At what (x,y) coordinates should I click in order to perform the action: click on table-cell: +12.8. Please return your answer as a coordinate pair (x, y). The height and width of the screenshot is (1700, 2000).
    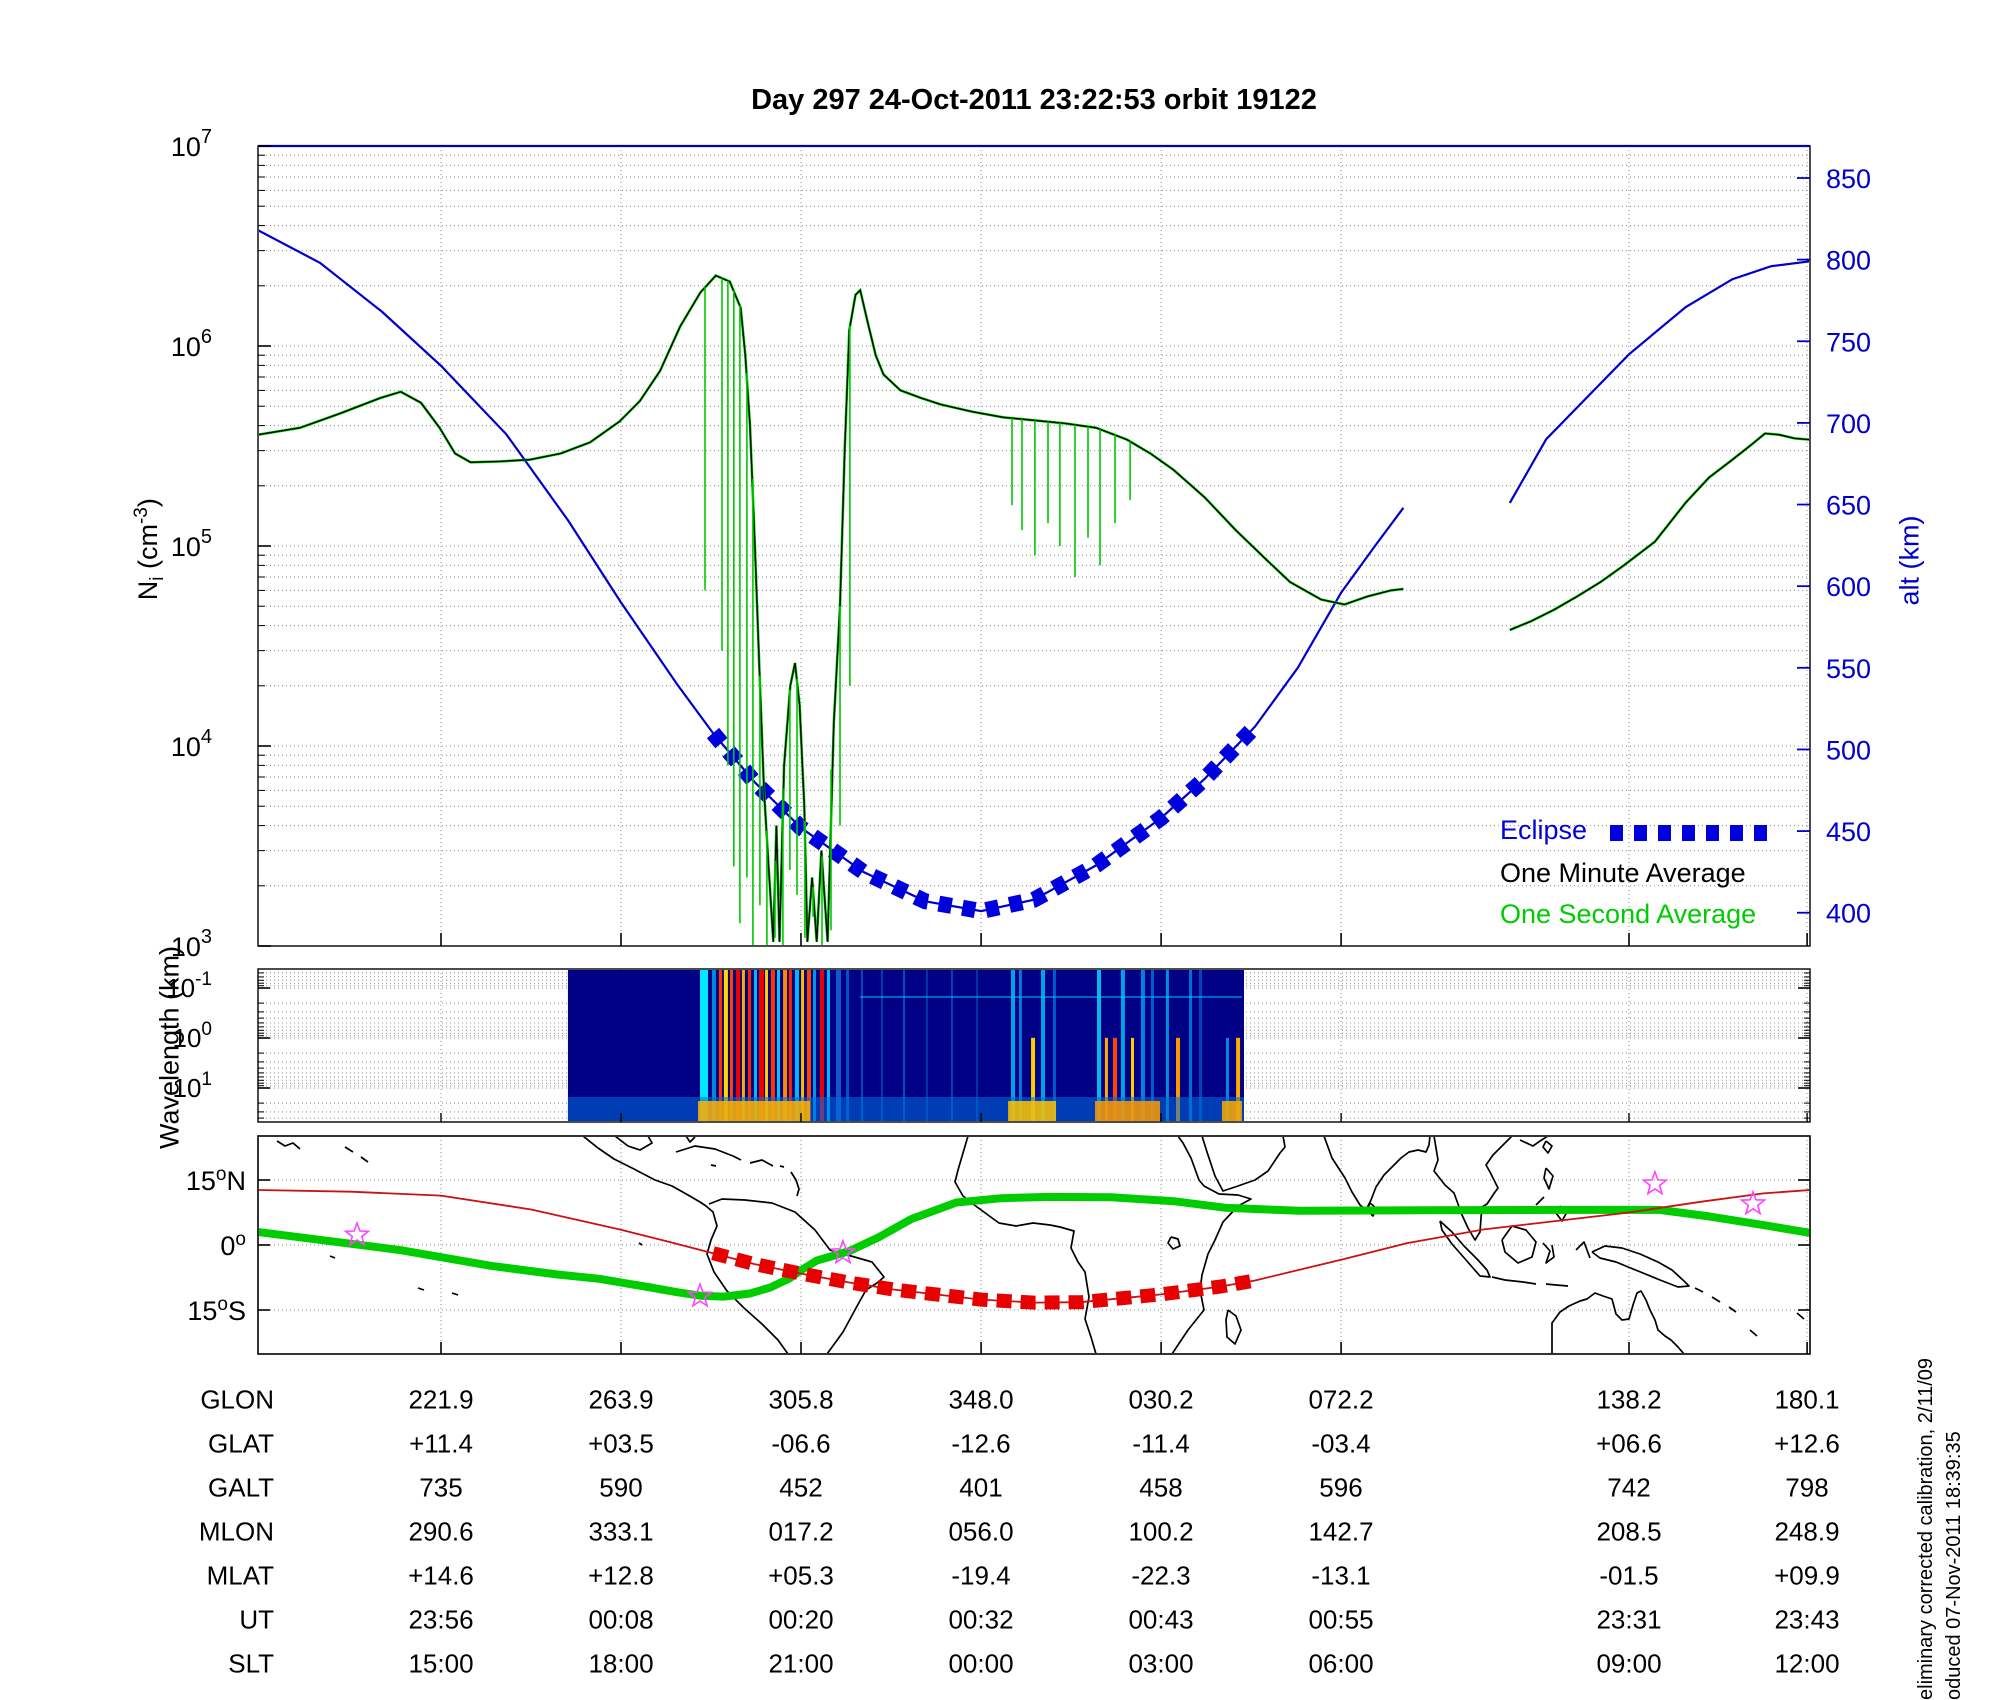
    Looking at the image, I should click on (621, 1575).